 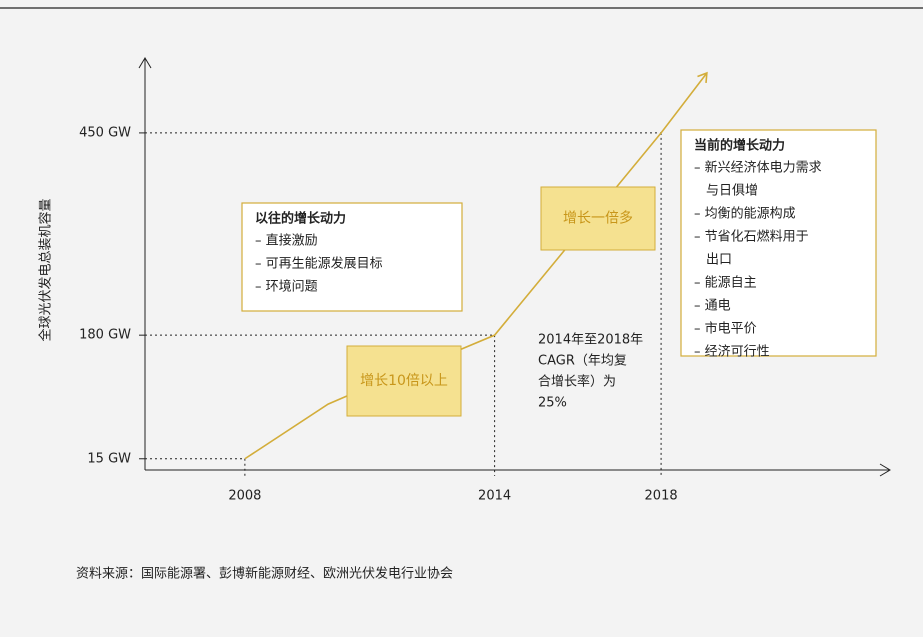 What do you see at coordinates (661, 496) in the screenshot?
I see `x-tick-label: 2018` at bounding box center [661, 496].